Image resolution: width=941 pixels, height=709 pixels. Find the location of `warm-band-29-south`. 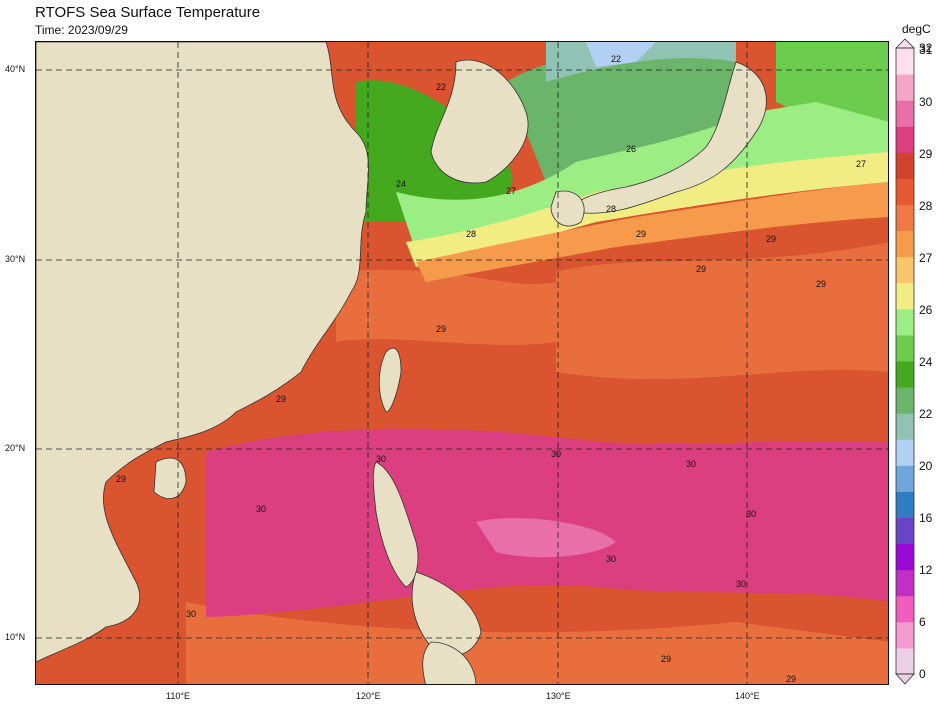

warm-band-29-south is located at coordinates (537, 643).